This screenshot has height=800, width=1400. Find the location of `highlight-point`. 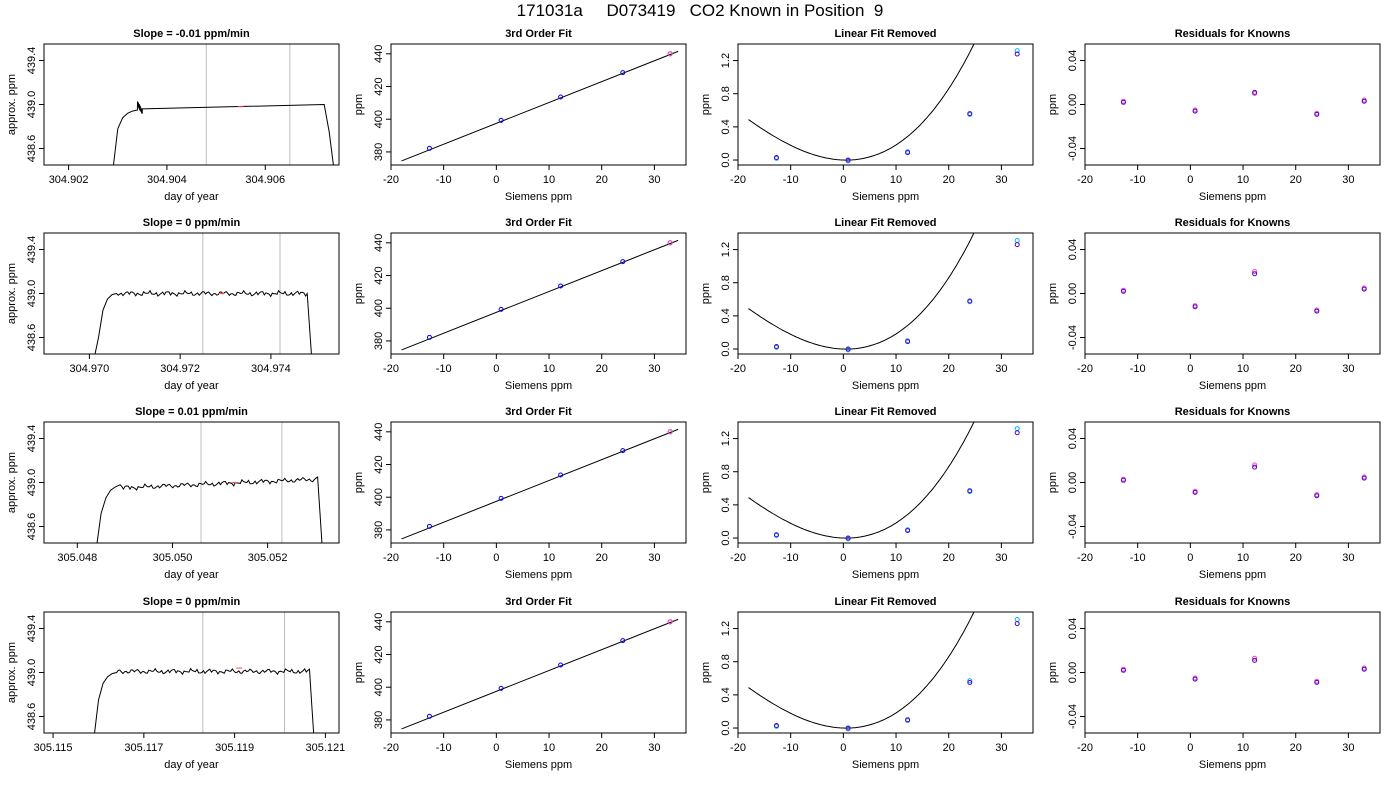

highlight-point is located at coordinates (670, 243).